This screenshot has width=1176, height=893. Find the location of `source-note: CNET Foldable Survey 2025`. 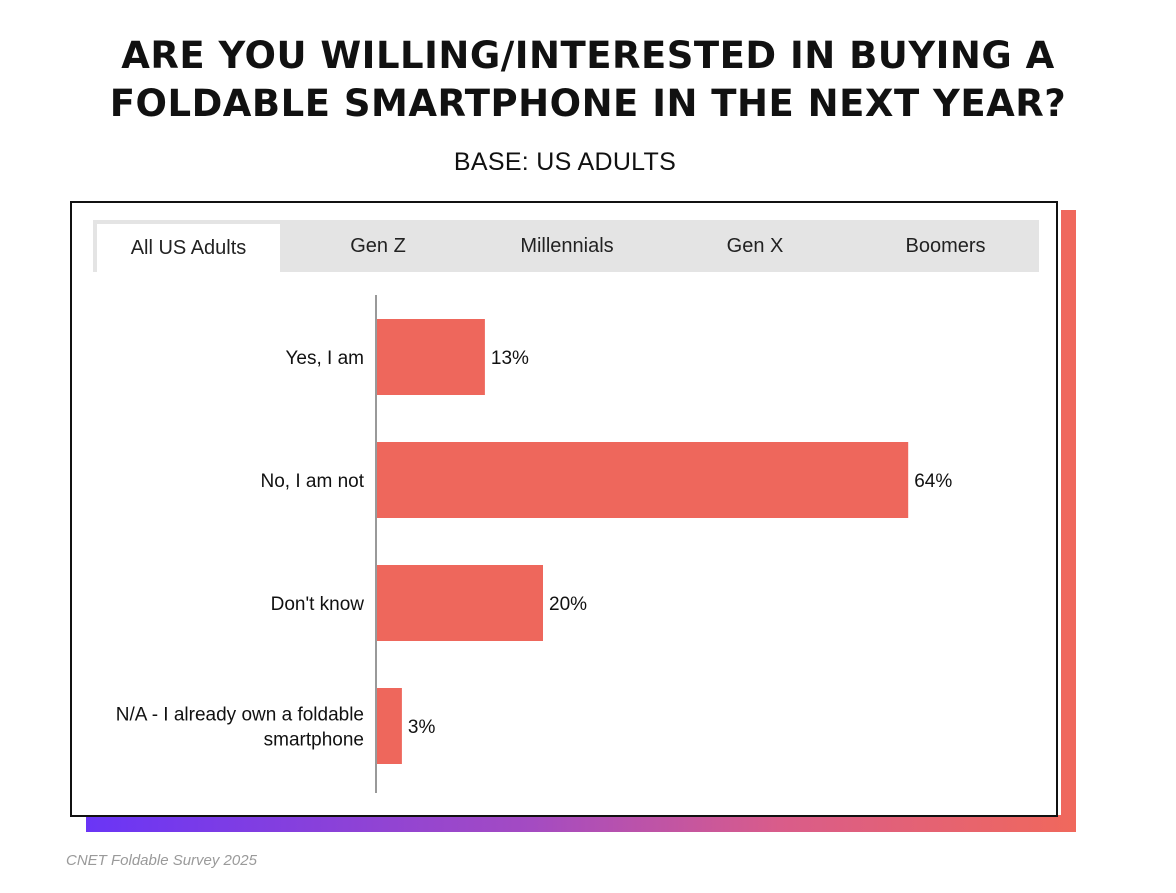

source-note: CNET Foldable Survey 2025 is located at coordinates (161, 860).